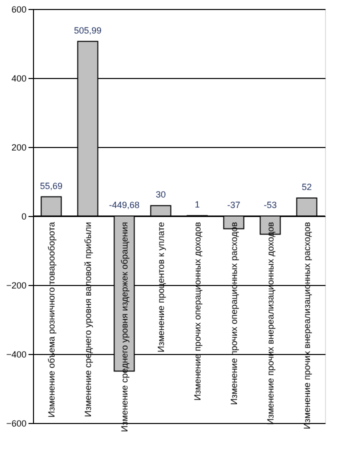 The image size is (339, 452). What do you see at coordinates (233, 205) in the screenshot?
I see `data-label: -37` at bounding box center [233, 205].